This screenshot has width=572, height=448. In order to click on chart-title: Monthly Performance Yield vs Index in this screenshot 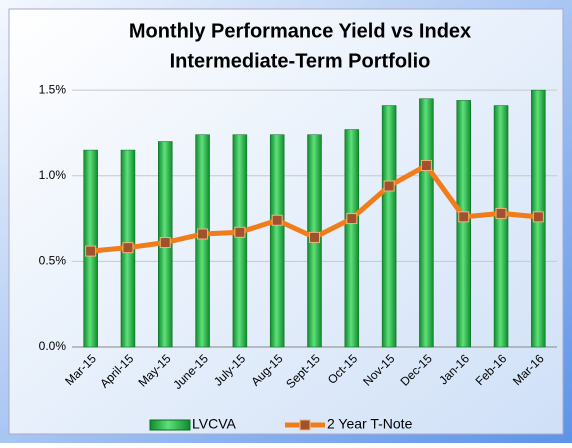, I will do `click(300, 31)`.